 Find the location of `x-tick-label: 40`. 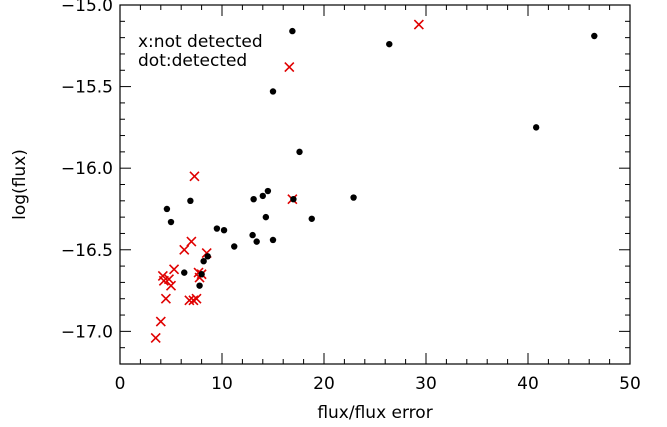

x-tick-label: 40 is located at coordinates (528, 384).